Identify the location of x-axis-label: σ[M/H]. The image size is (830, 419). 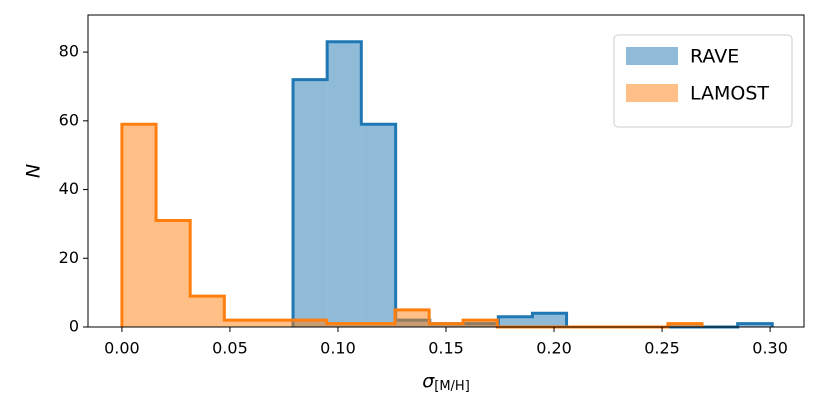
(446, 382).